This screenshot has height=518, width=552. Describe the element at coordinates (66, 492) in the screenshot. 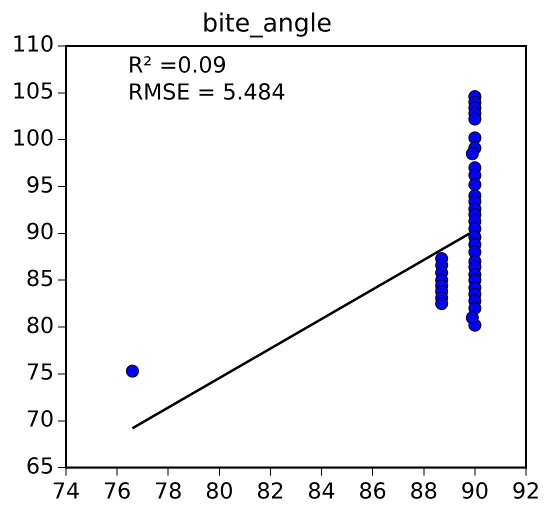

I see `x-tick-label: 74` at that location.